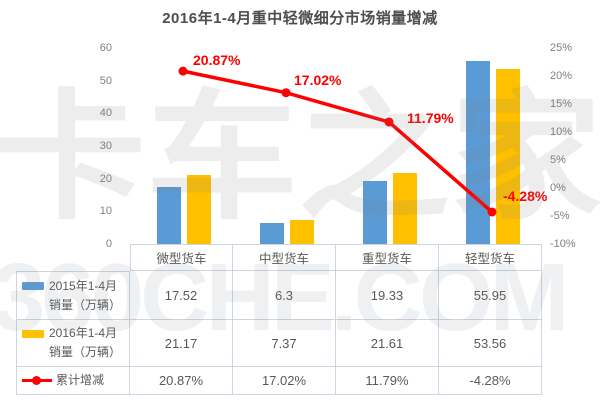 The height and width of the screenshot is (400, 600). I want to click on bar-series1-cat1, so click(302, 231).